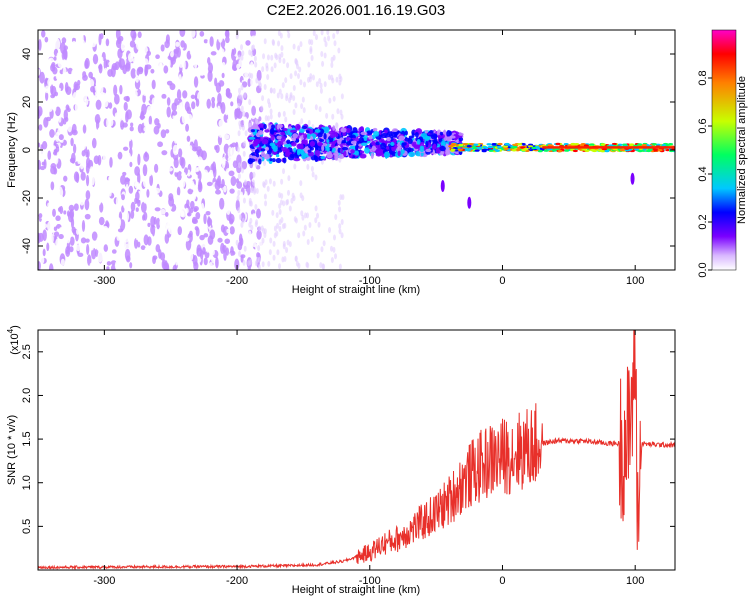 The width and height of the screenshot is (750, 600). Describe the element at coordinates (635, 581) in the screenshot. I see `bottom-x-tick-label: 100` at that location.